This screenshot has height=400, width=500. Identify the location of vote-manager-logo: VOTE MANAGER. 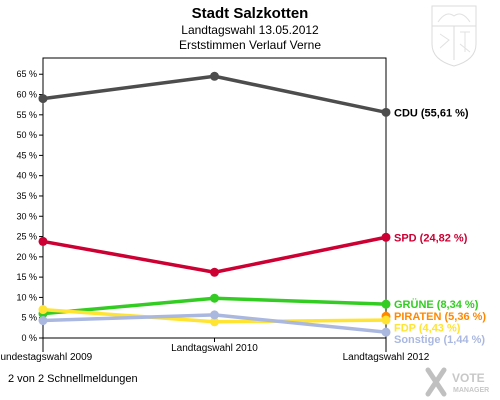
(457, 382).